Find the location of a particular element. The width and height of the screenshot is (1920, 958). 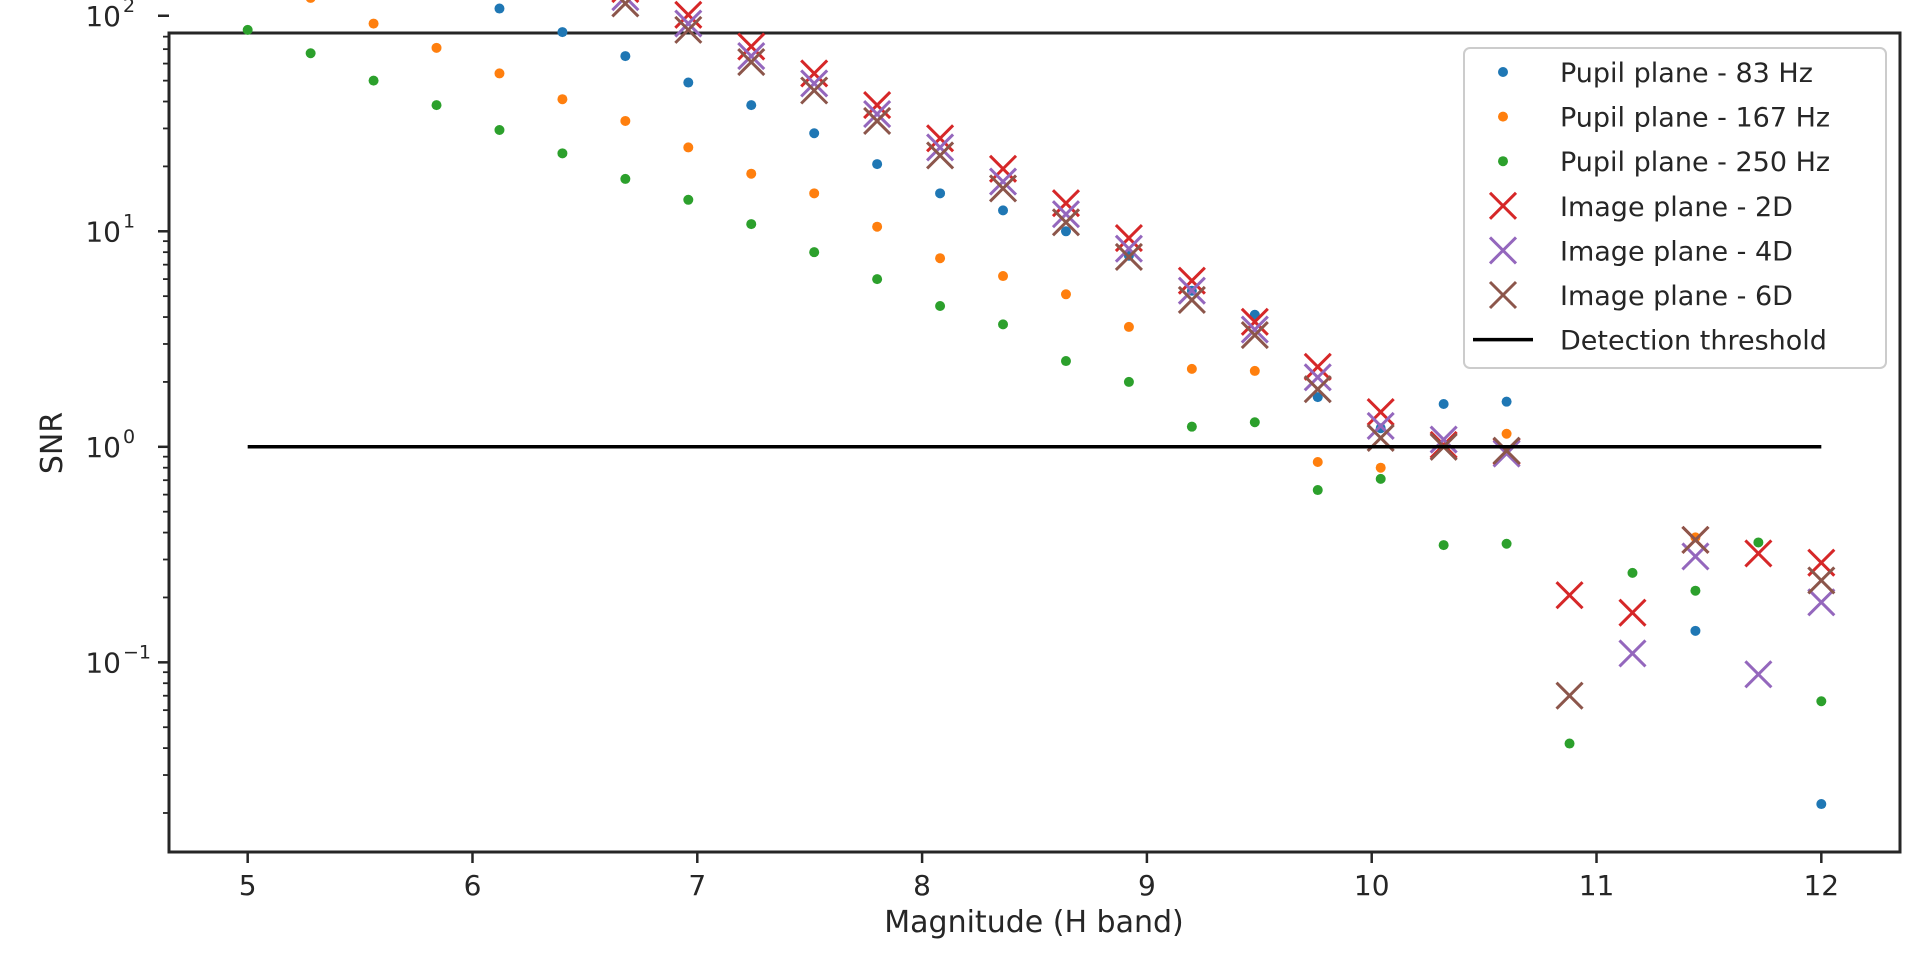

x-axis-ticks: 5 6 7 8 9 10 11 12 is located at coordinates (1039, 877).